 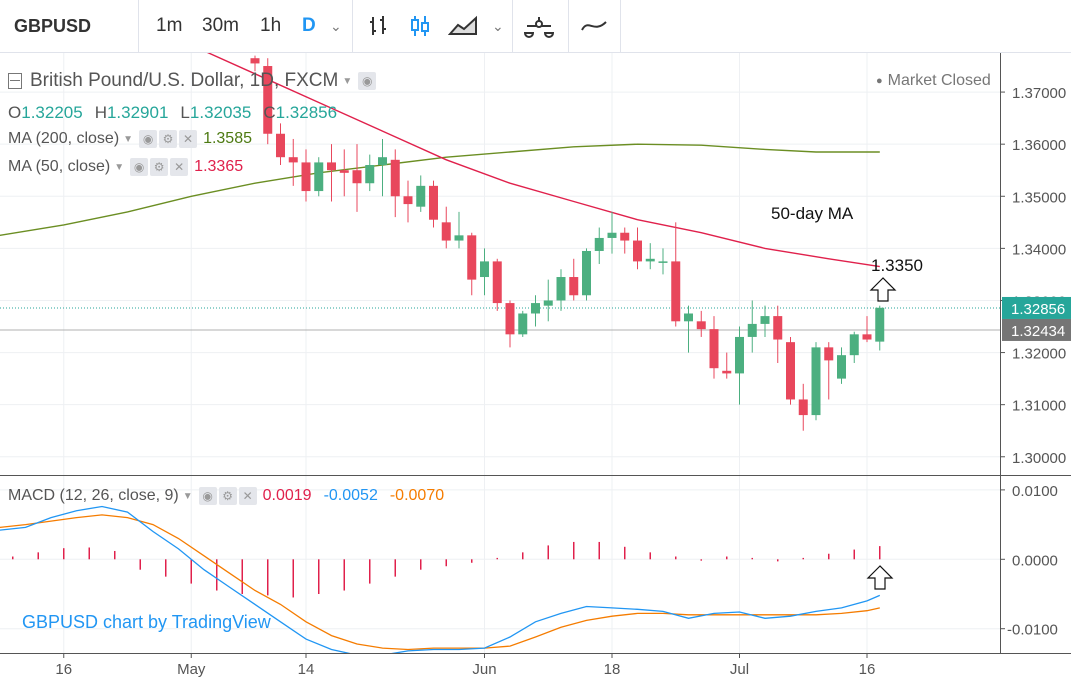 I want to click on market-status: ● Market Closed, so click(x=933, y=81).